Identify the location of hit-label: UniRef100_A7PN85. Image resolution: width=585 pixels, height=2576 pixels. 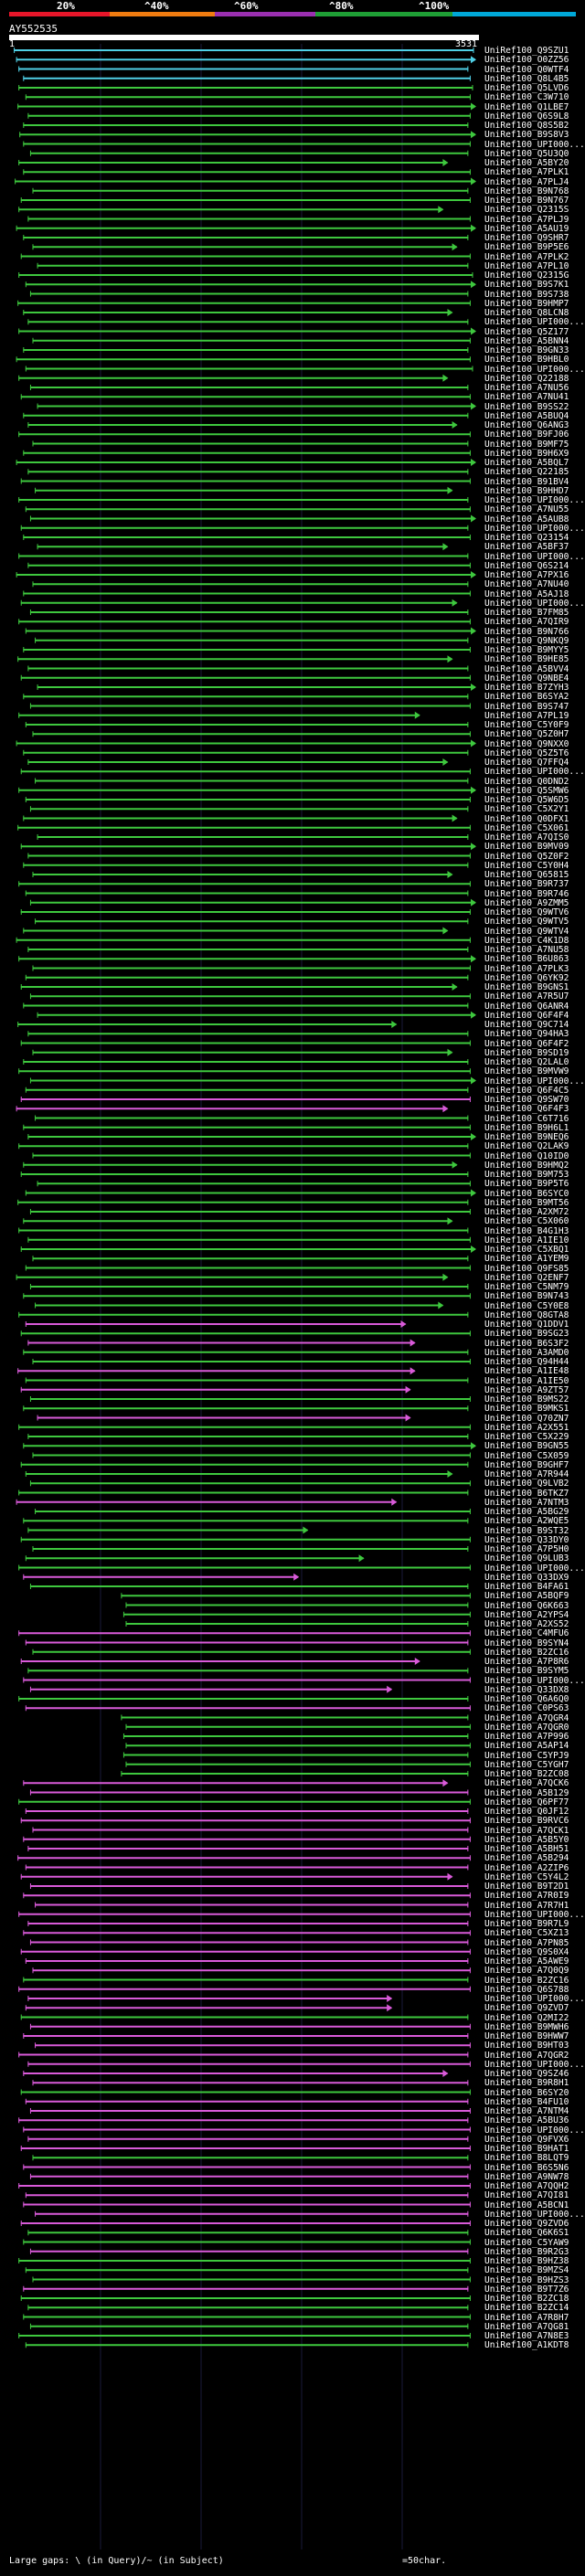
(527, 1942).